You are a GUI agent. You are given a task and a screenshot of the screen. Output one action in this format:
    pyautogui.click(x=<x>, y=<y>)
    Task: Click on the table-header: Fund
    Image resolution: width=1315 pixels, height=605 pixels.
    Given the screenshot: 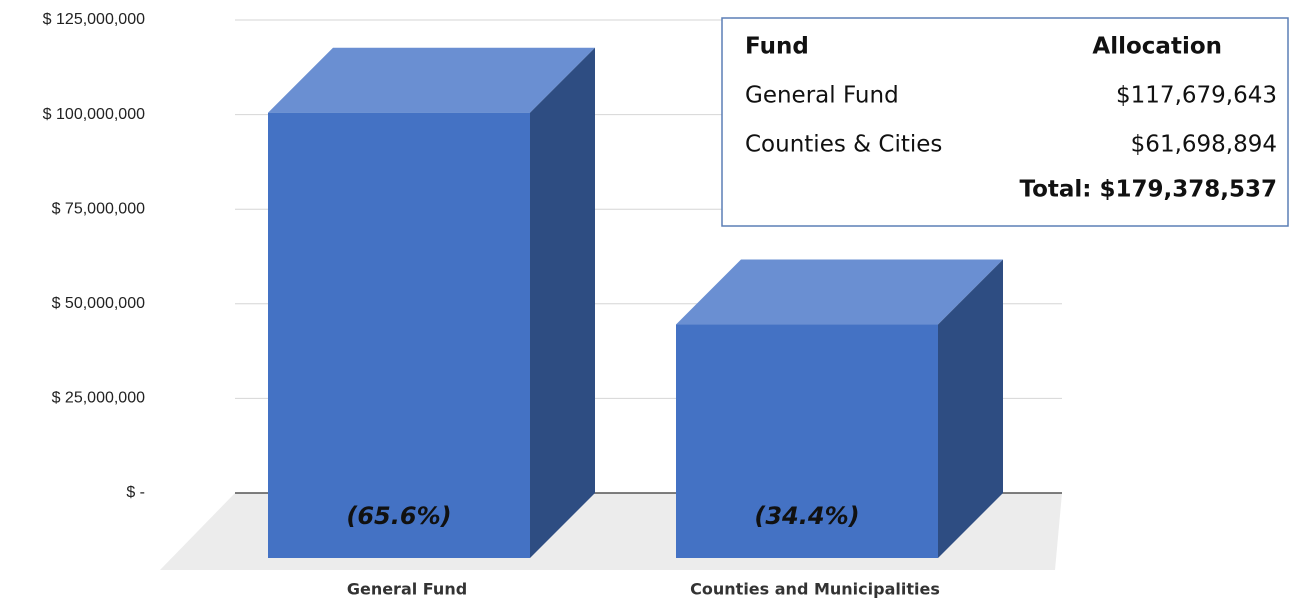 What is the action you would take?
    pyautogui.click(x=777, y=47)
    